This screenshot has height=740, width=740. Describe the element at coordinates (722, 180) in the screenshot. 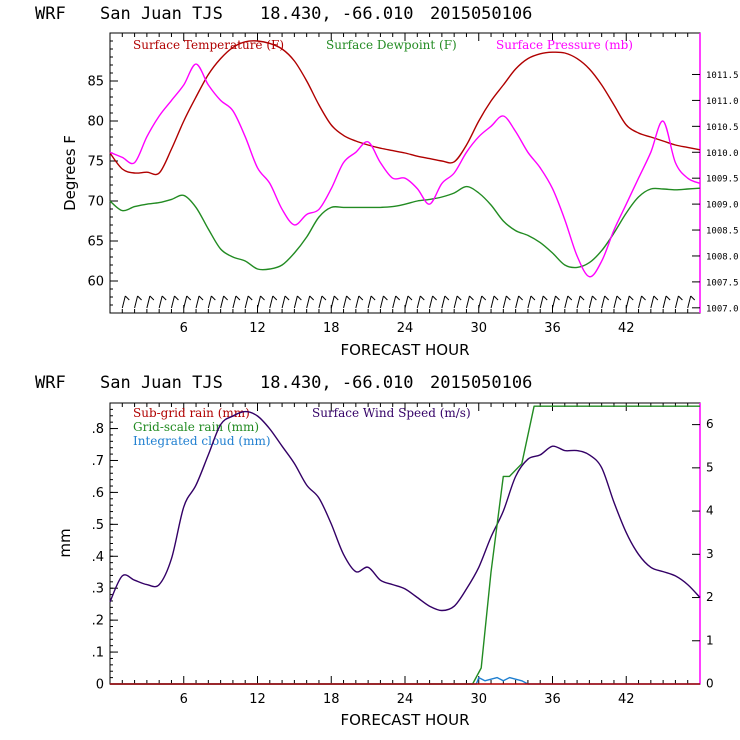

I see `y2-tick-label: 1009.5` at that location.